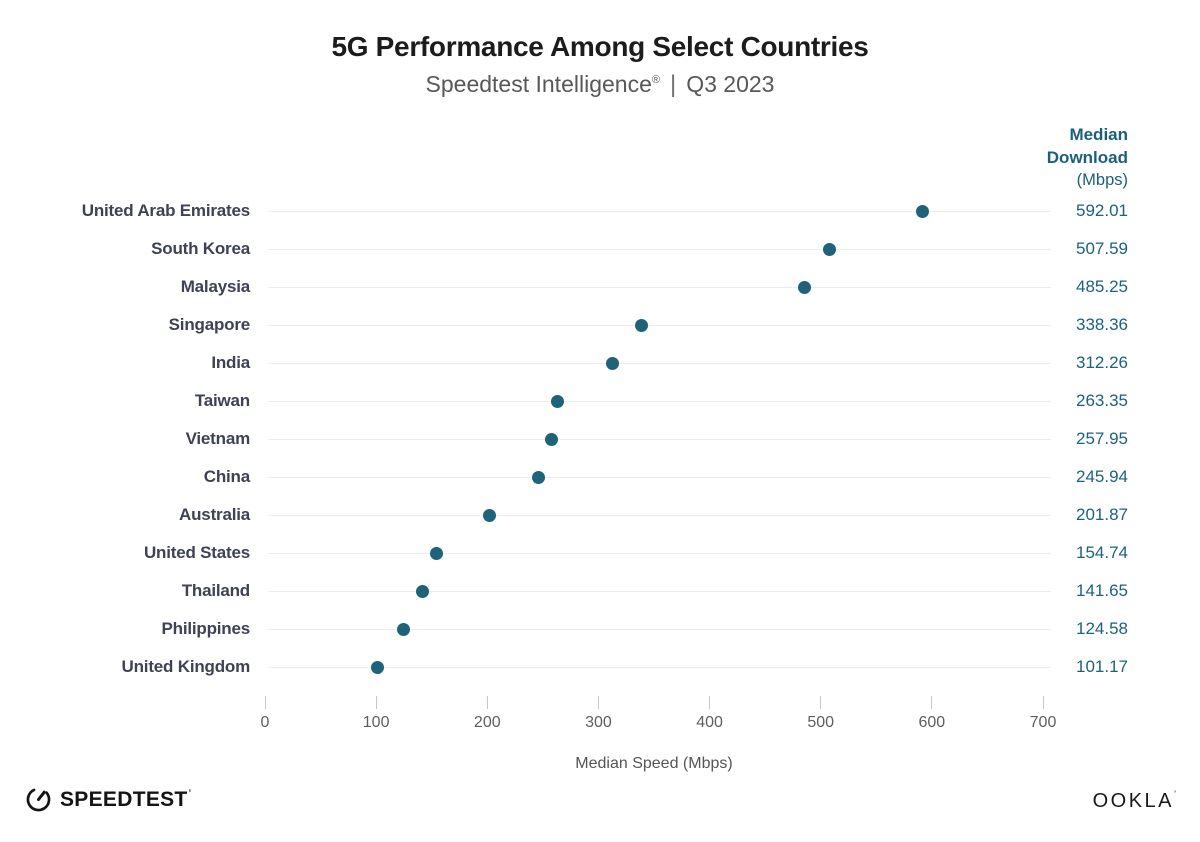  What do you see at coordinates (538, 84) in the screenshot?
I see `subtitle-brand: Speedtest Intelligence` at bounding box center [538, 84].